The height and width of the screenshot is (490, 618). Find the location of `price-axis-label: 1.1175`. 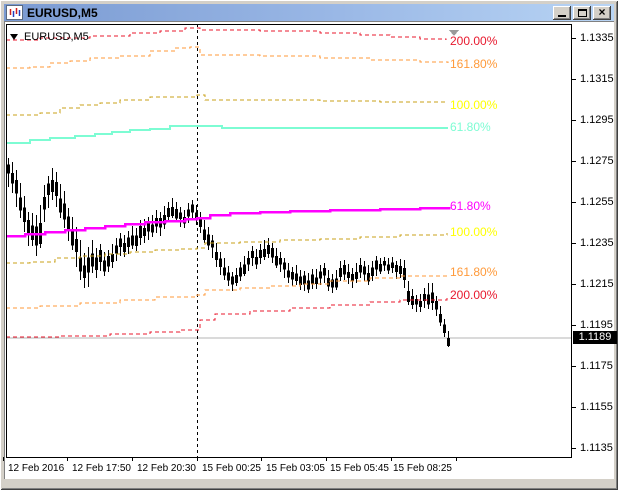

price-axis-label: 1.1175 is located at coordinates (596, 366).